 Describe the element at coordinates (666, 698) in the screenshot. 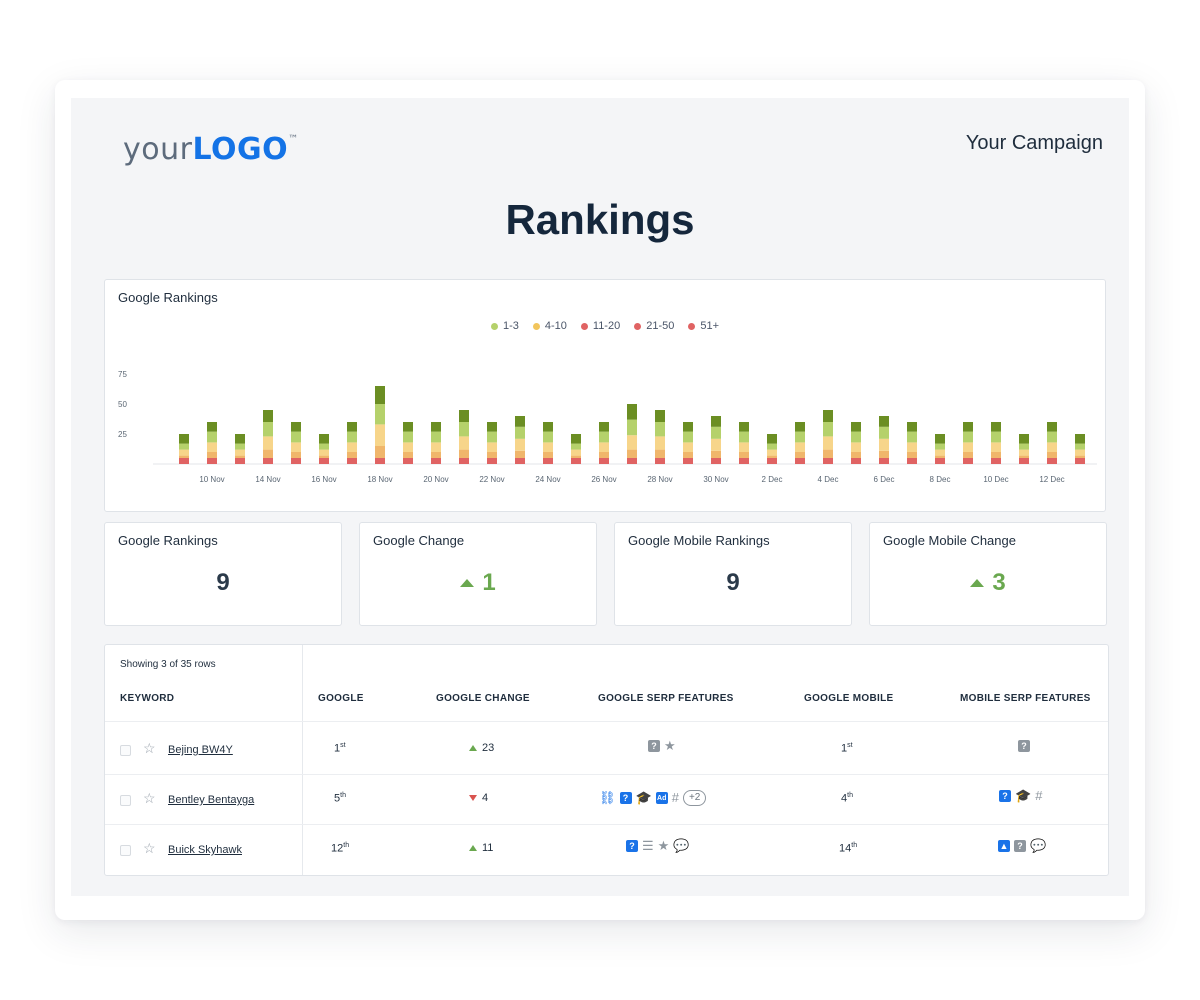

I see `header-google-serp-features: GOOGLE SERP FEATURES` at that location.